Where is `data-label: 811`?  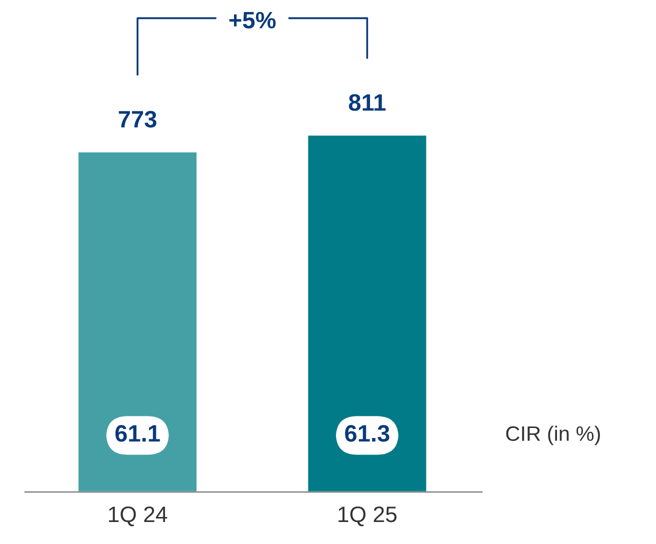 data-label: 811 is located at coordinates (367, 102).